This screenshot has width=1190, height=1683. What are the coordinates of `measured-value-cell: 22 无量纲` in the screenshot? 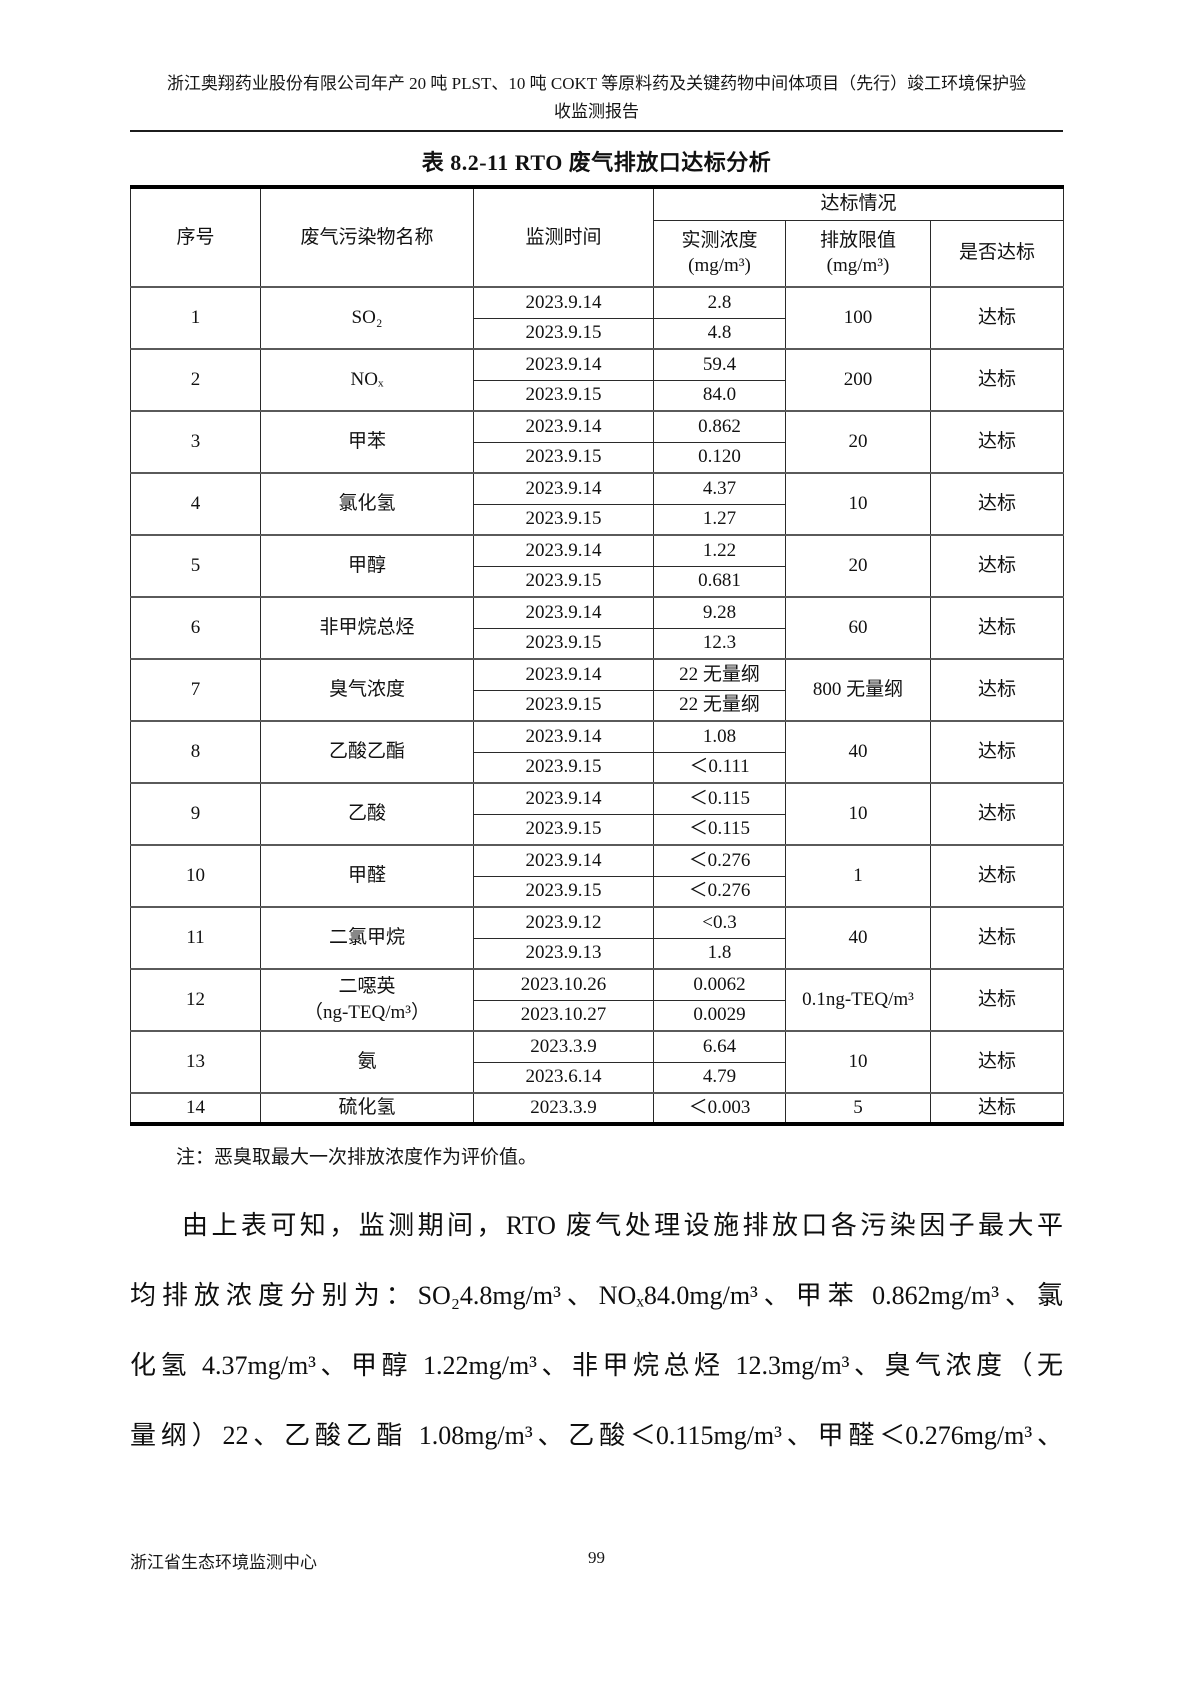 It's located at (719, 705).